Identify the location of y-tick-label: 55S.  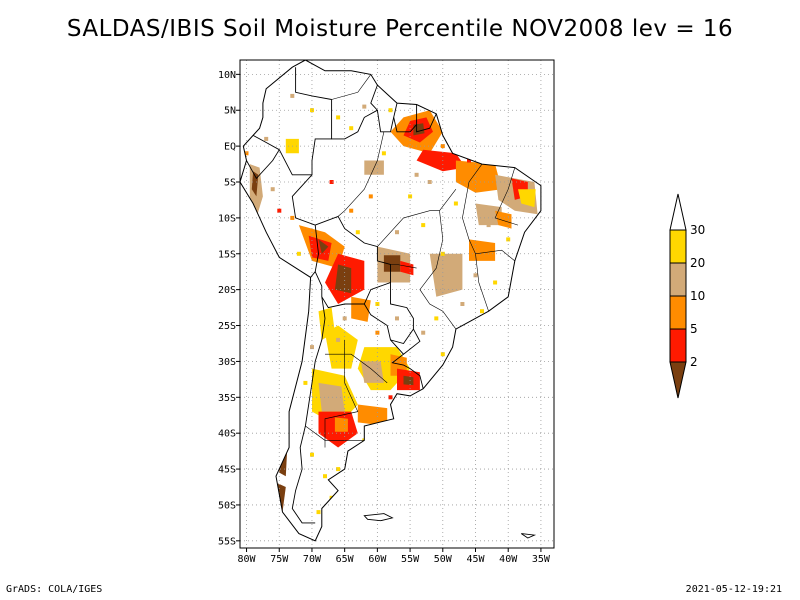
(227, 541).